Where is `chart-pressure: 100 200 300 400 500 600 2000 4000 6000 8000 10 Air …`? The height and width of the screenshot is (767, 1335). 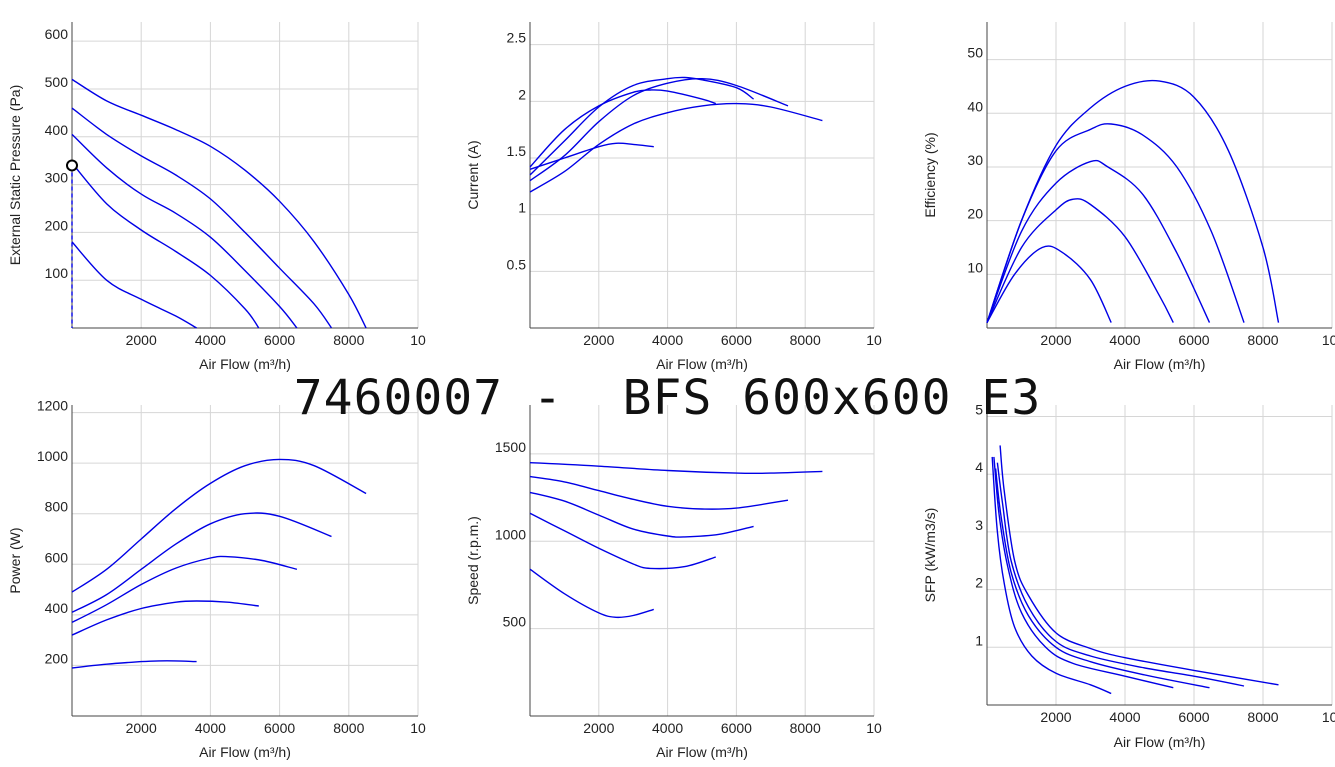 chart-pressure: 100 200 300 400 500 600 2000 4000 6000 8000 10 Air … is located at coordinates (216, 197).